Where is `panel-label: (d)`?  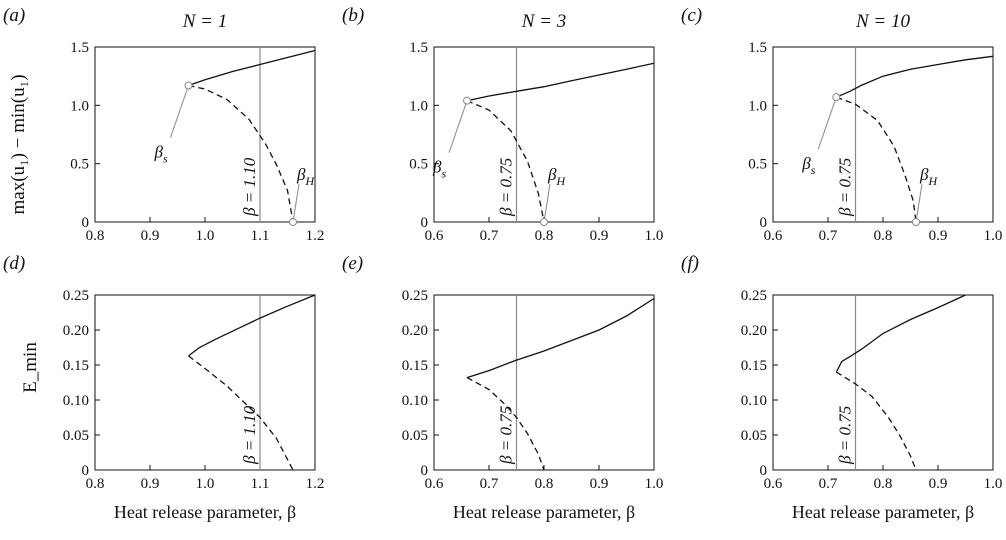
panel-label: (d) is located at coordinates (14, 263).